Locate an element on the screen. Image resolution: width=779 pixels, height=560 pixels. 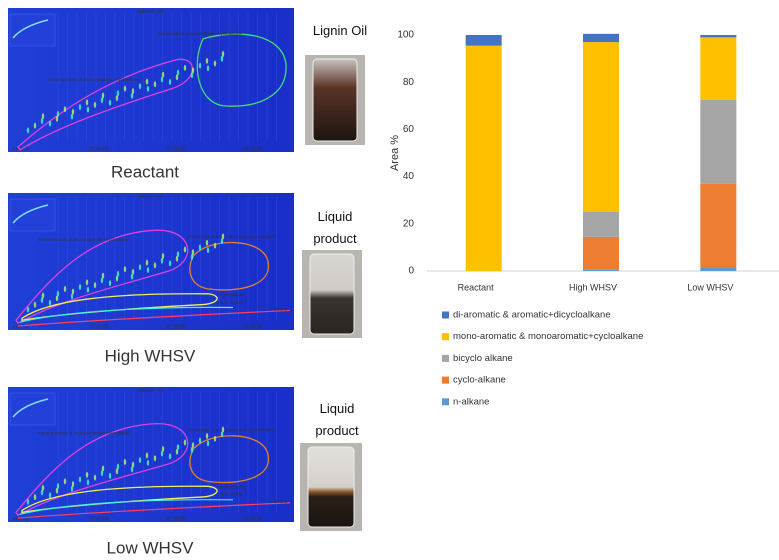
region-label: di-aromatic & mono-aromatic+cycloalkane is located at coordinates (200, 33).